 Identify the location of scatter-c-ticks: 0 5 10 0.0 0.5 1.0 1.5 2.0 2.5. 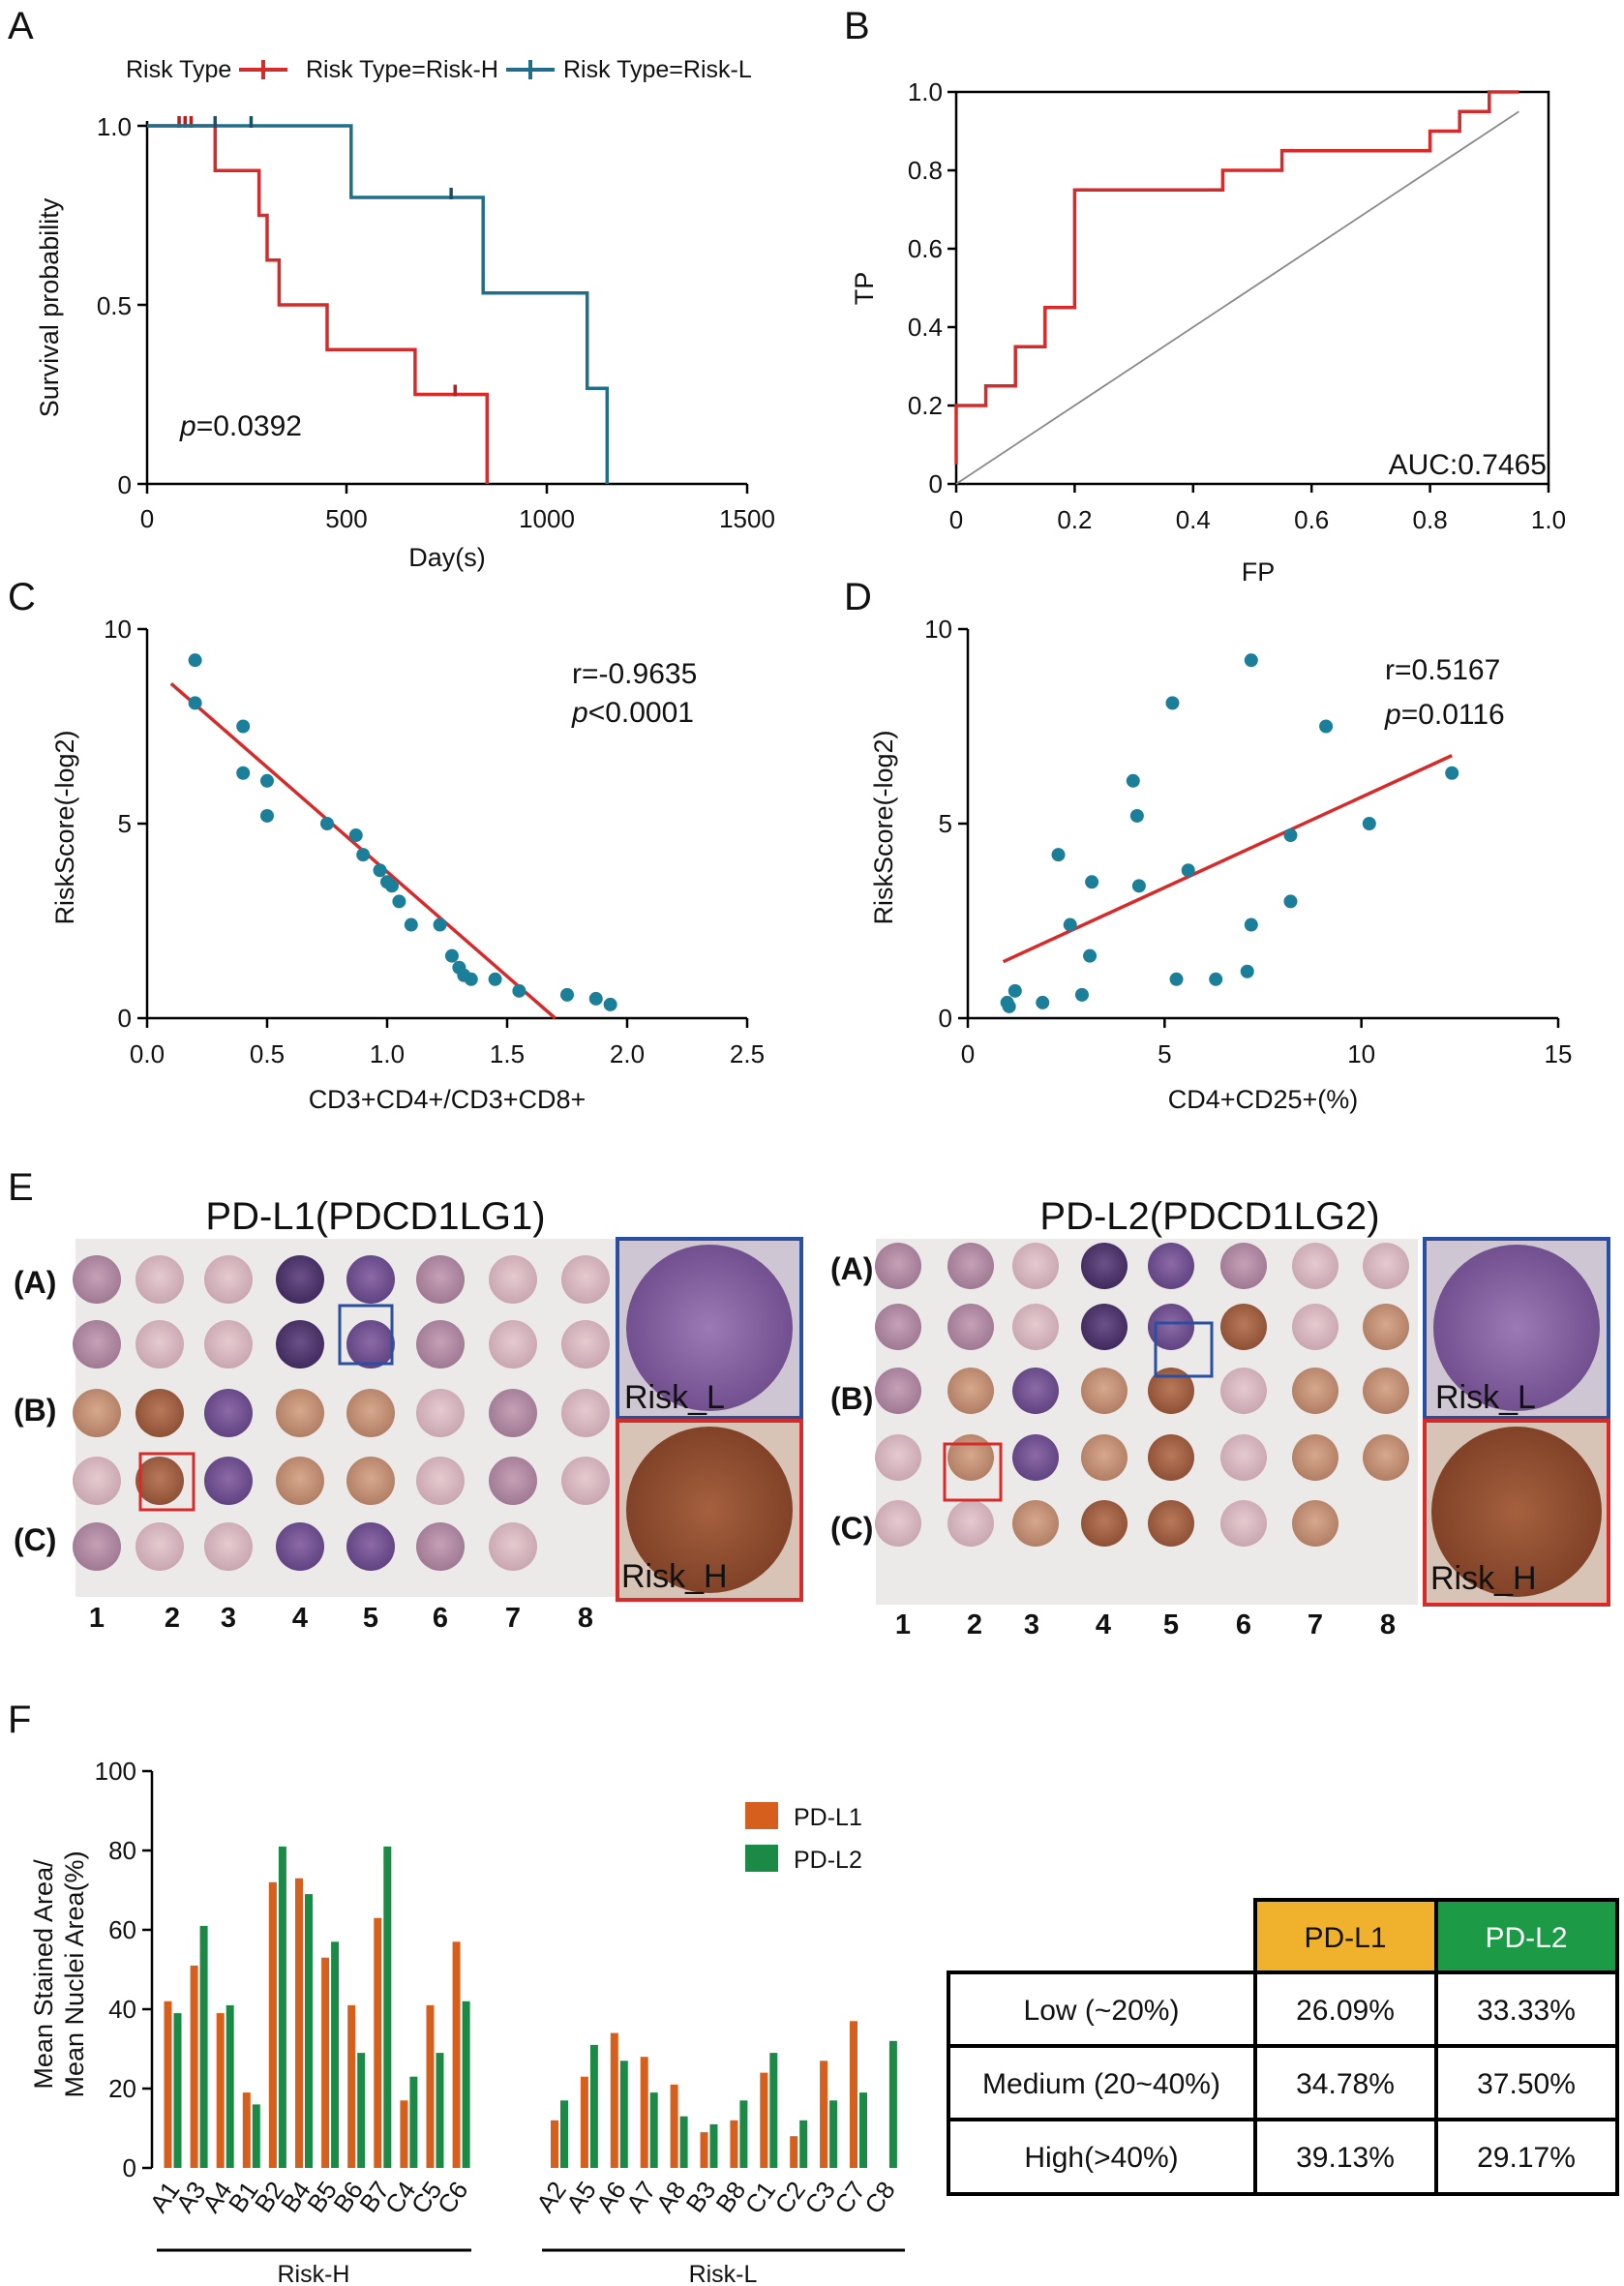
(435, 841).